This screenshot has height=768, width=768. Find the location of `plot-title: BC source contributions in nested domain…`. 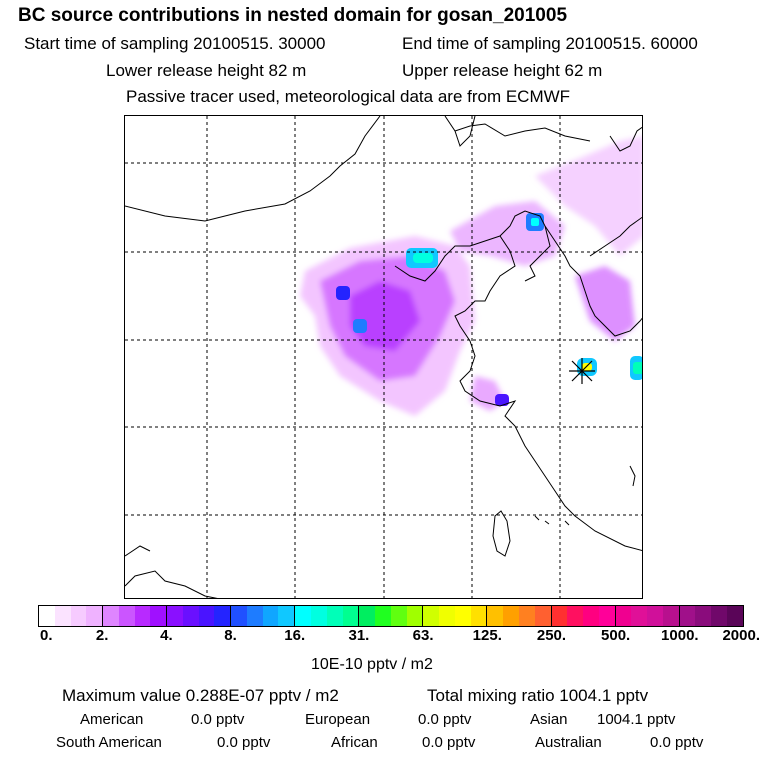

plot-title: BC source contributions in nested domain… is located at coordinates (293, 15).